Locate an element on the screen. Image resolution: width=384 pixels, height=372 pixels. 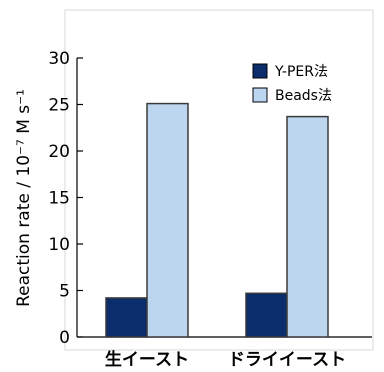
x-category-label: ドライイースト is located at coordinates (287, 360).